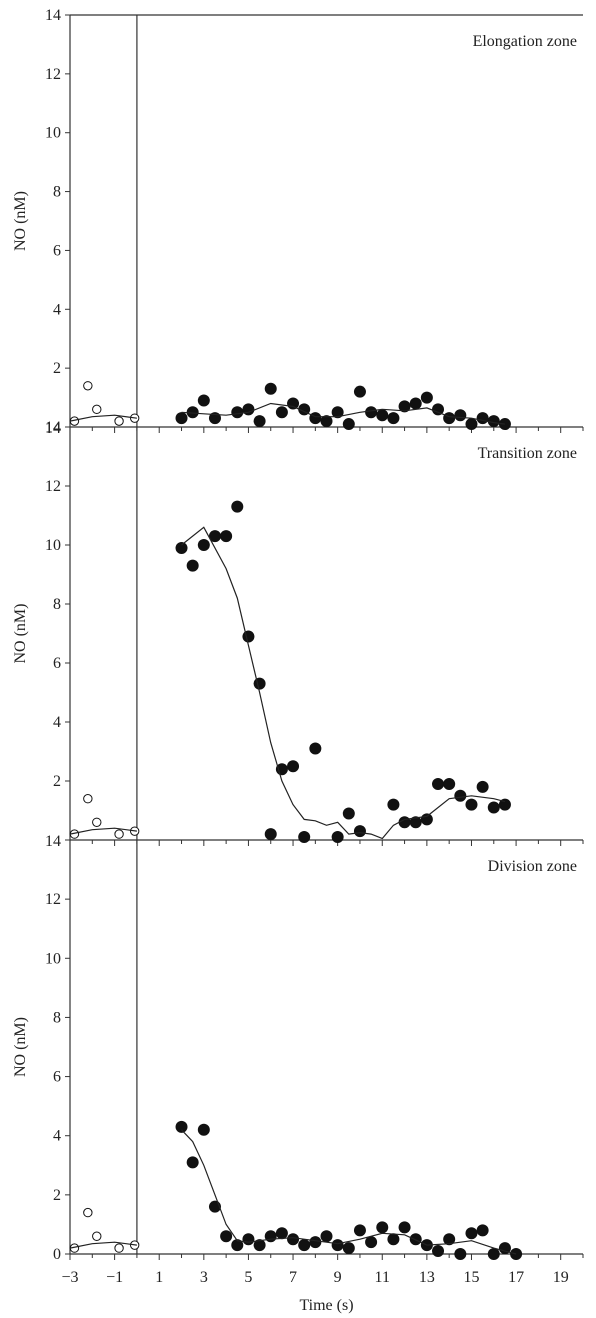 The height and width of the screenshot is (1318, 596). Describe the element at coordinates (293, 1277) in the screenshot. I see `panel-3-x-tick-label: 7` at that location.